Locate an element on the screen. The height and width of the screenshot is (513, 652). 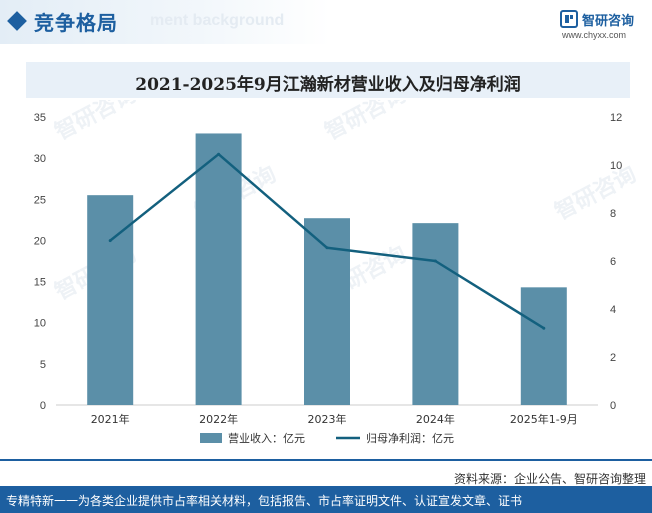
y-left-tick-label: 15 is located at coordinates (40, 283).